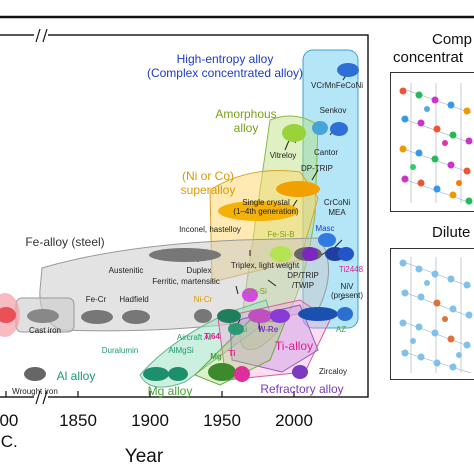 Image resolution: width=474 pixels, height=474 pixels. Describe the element at coordinates (326, 152) in the screenshot. I see `label-cantor: Cantor` at that location.